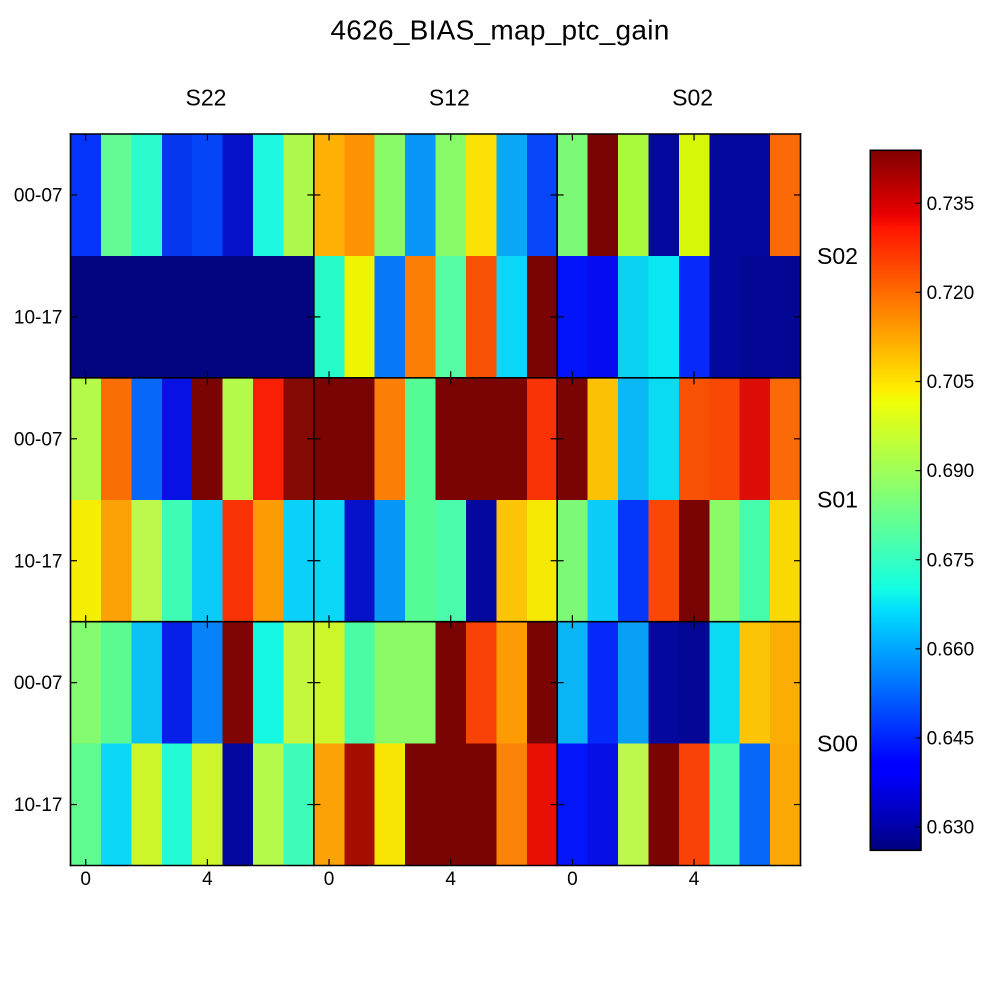 This screenshot has height=1005, width=1000. What do you see at coordinates (951, 204) in the screenshot?
I see `svg-text: 0.735` at bounding box center [951, 204].